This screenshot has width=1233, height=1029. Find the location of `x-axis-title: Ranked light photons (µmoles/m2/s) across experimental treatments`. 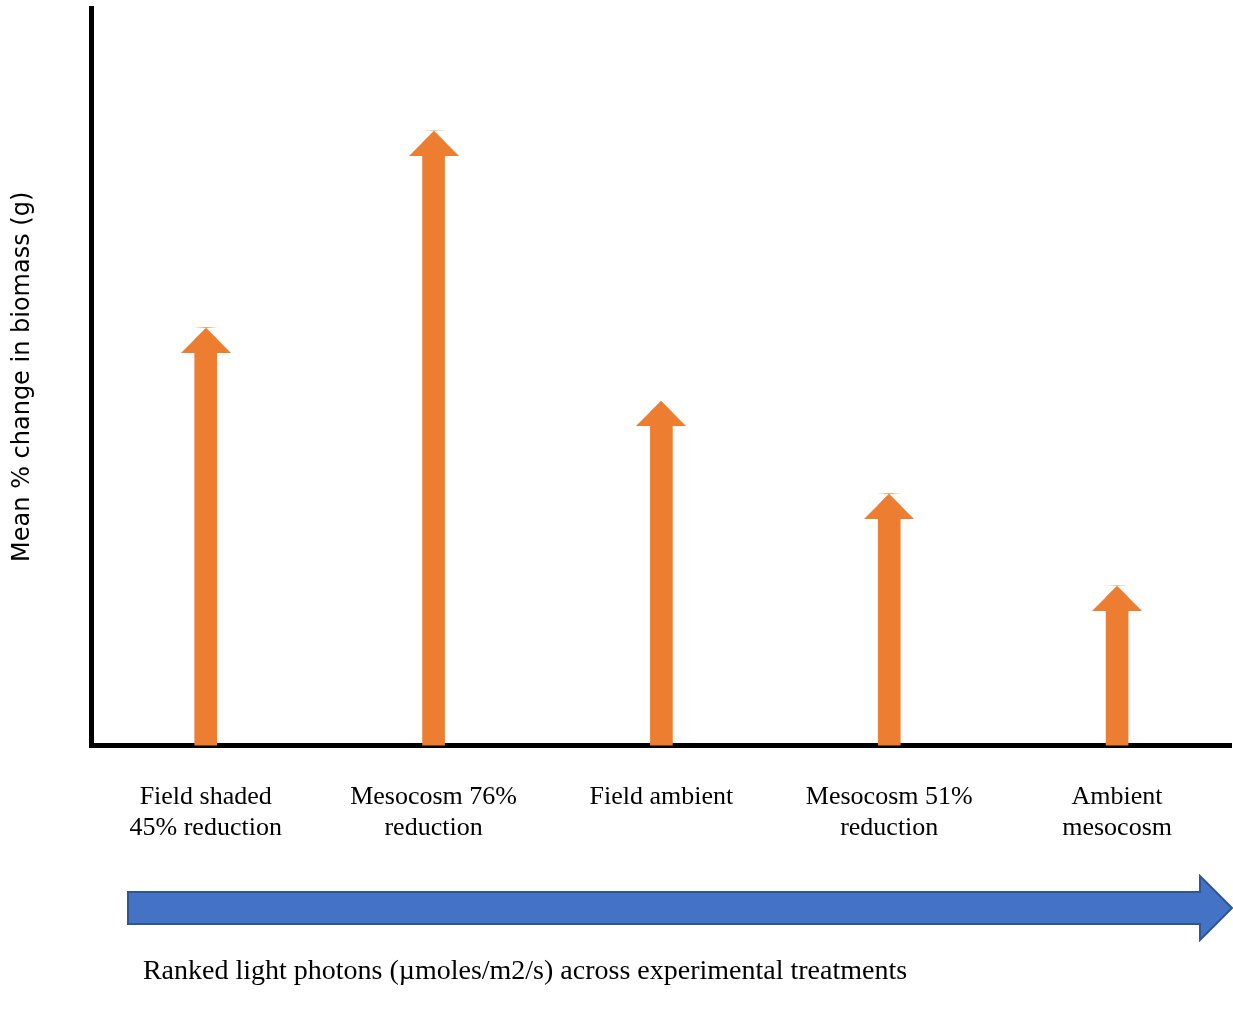

x-axis-title: Ranked light photons (µmoles/m2/s) across experimental treatments is located at coordinates (525, 970).